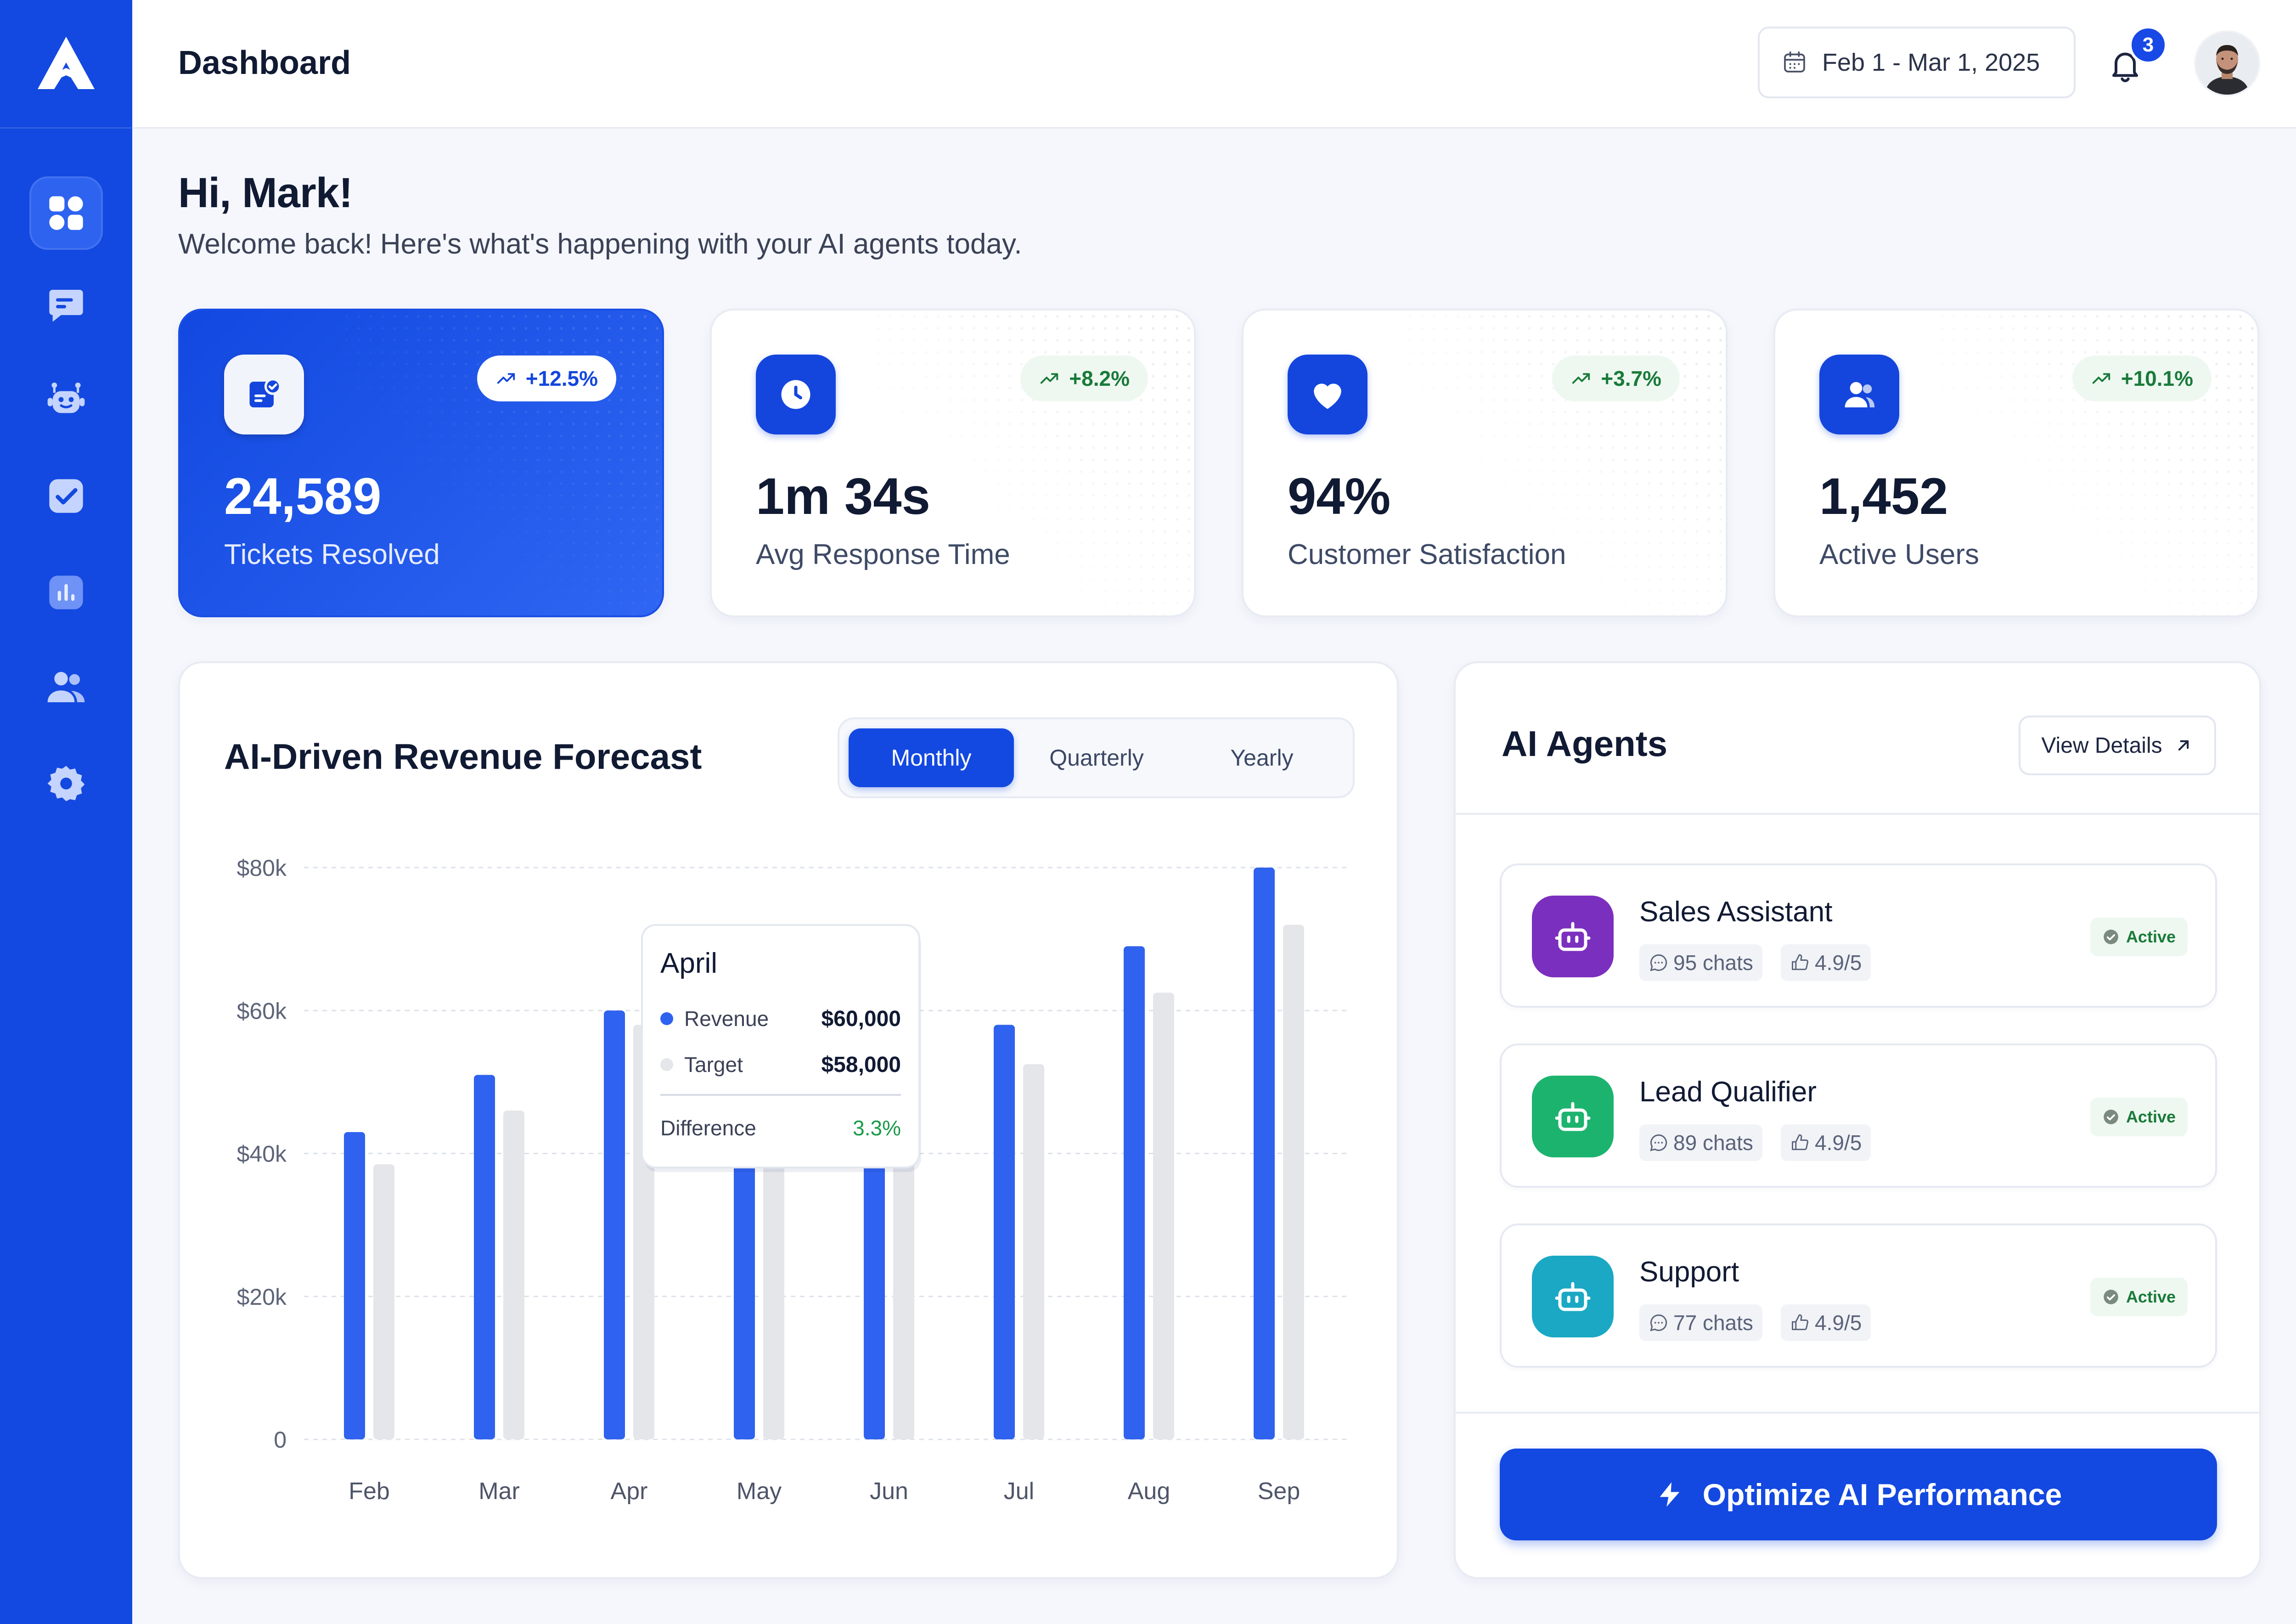  I want to click on bar-chart-icon, so click(66, 592).